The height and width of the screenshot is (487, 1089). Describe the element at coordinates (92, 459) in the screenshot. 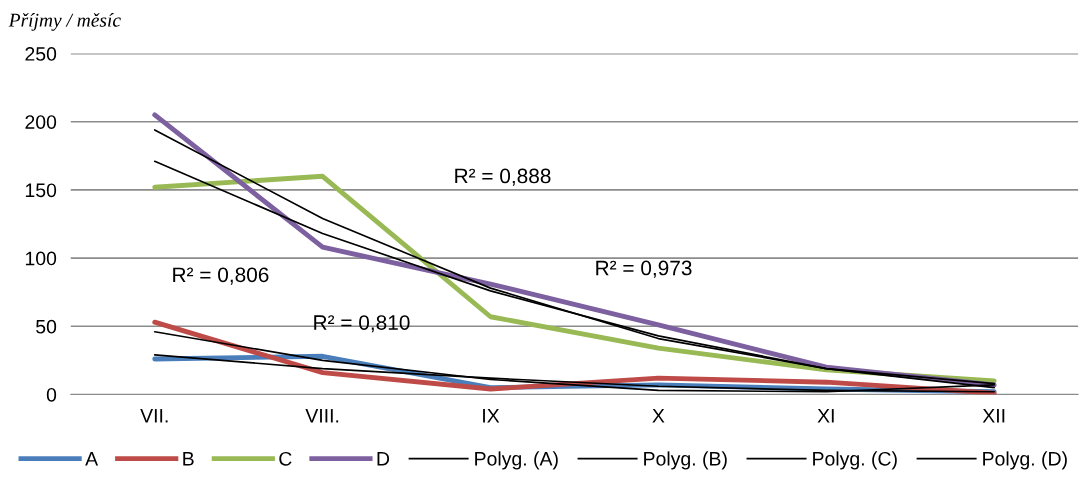

I see `legend-label: A` at that location.